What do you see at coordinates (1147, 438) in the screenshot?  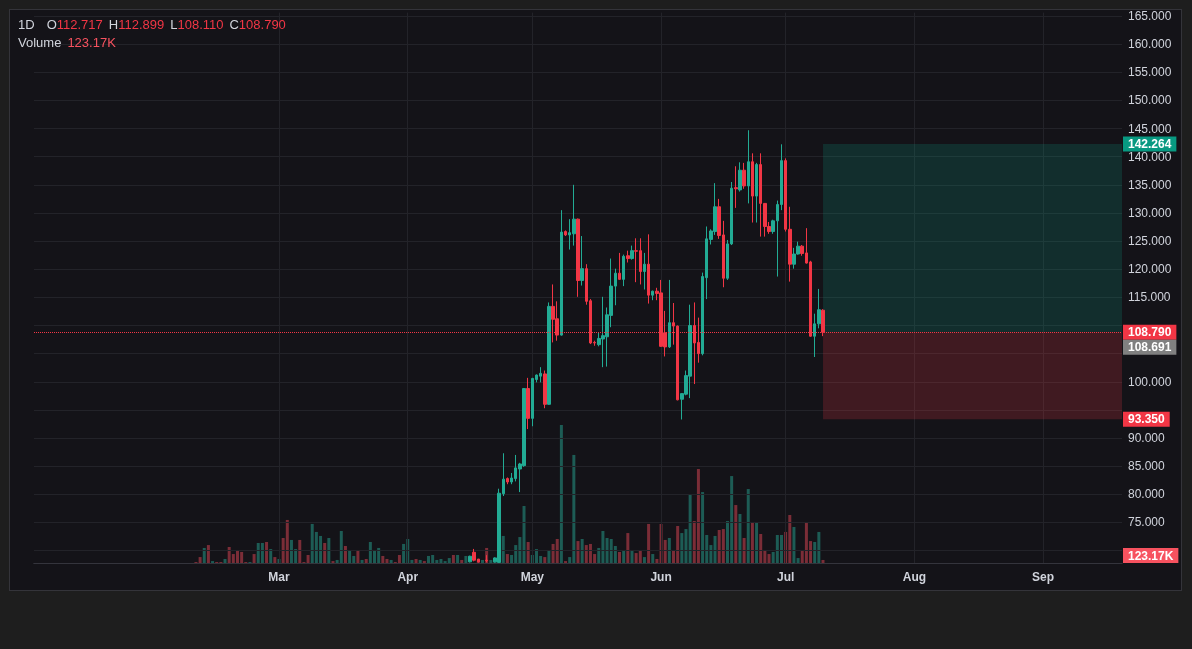 I see `y-tick-label: 90.000` at bounding box center [1147, 438].